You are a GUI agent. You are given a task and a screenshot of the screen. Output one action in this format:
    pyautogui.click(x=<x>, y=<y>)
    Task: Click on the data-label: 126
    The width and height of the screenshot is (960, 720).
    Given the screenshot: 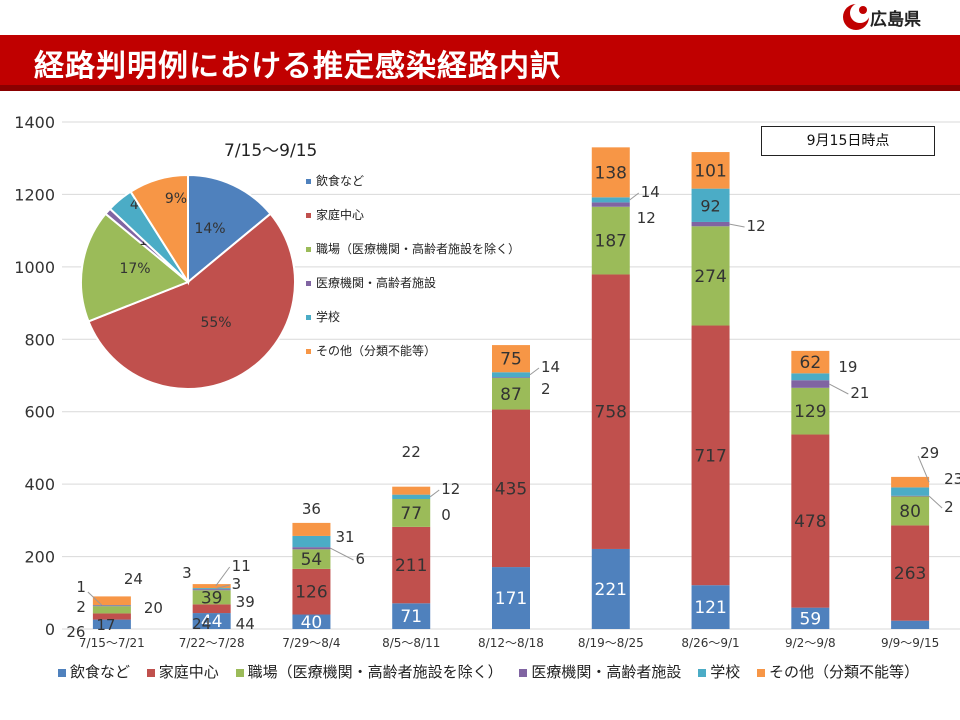 What is the action you would take?
    pyautogui.click(x=311, y=593)
    